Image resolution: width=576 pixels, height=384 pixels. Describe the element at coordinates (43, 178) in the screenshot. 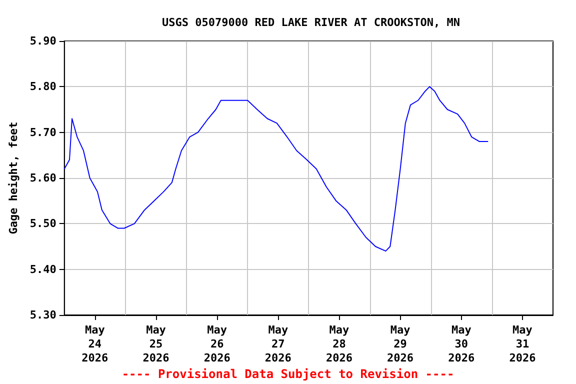

I see `y-tick-label: 5.60` at that location.